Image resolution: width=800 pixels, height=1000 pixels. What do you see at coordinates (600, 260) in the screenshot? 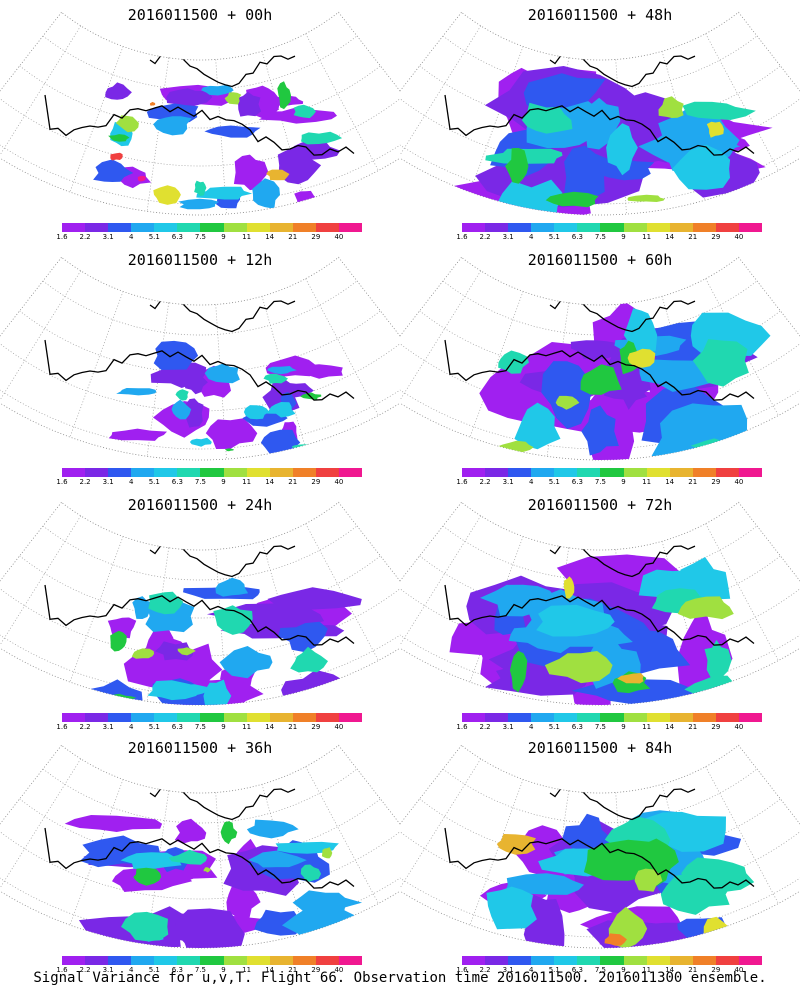
I see `panel-title: 2016011500 + 60h` at bounding box center [600, 260].